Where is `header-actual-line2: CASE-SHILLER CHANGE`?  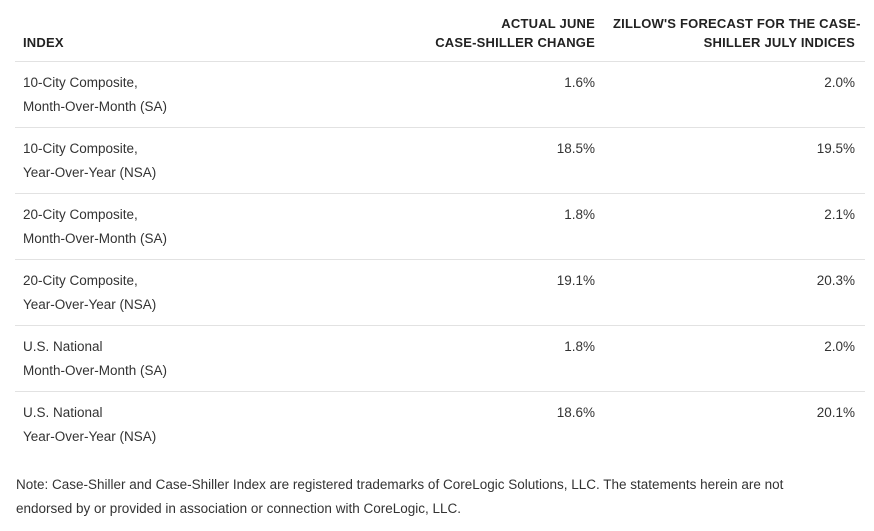
header-actual-line2: CASE-SHILLER CHANGE is located at coordinates (515, 42).